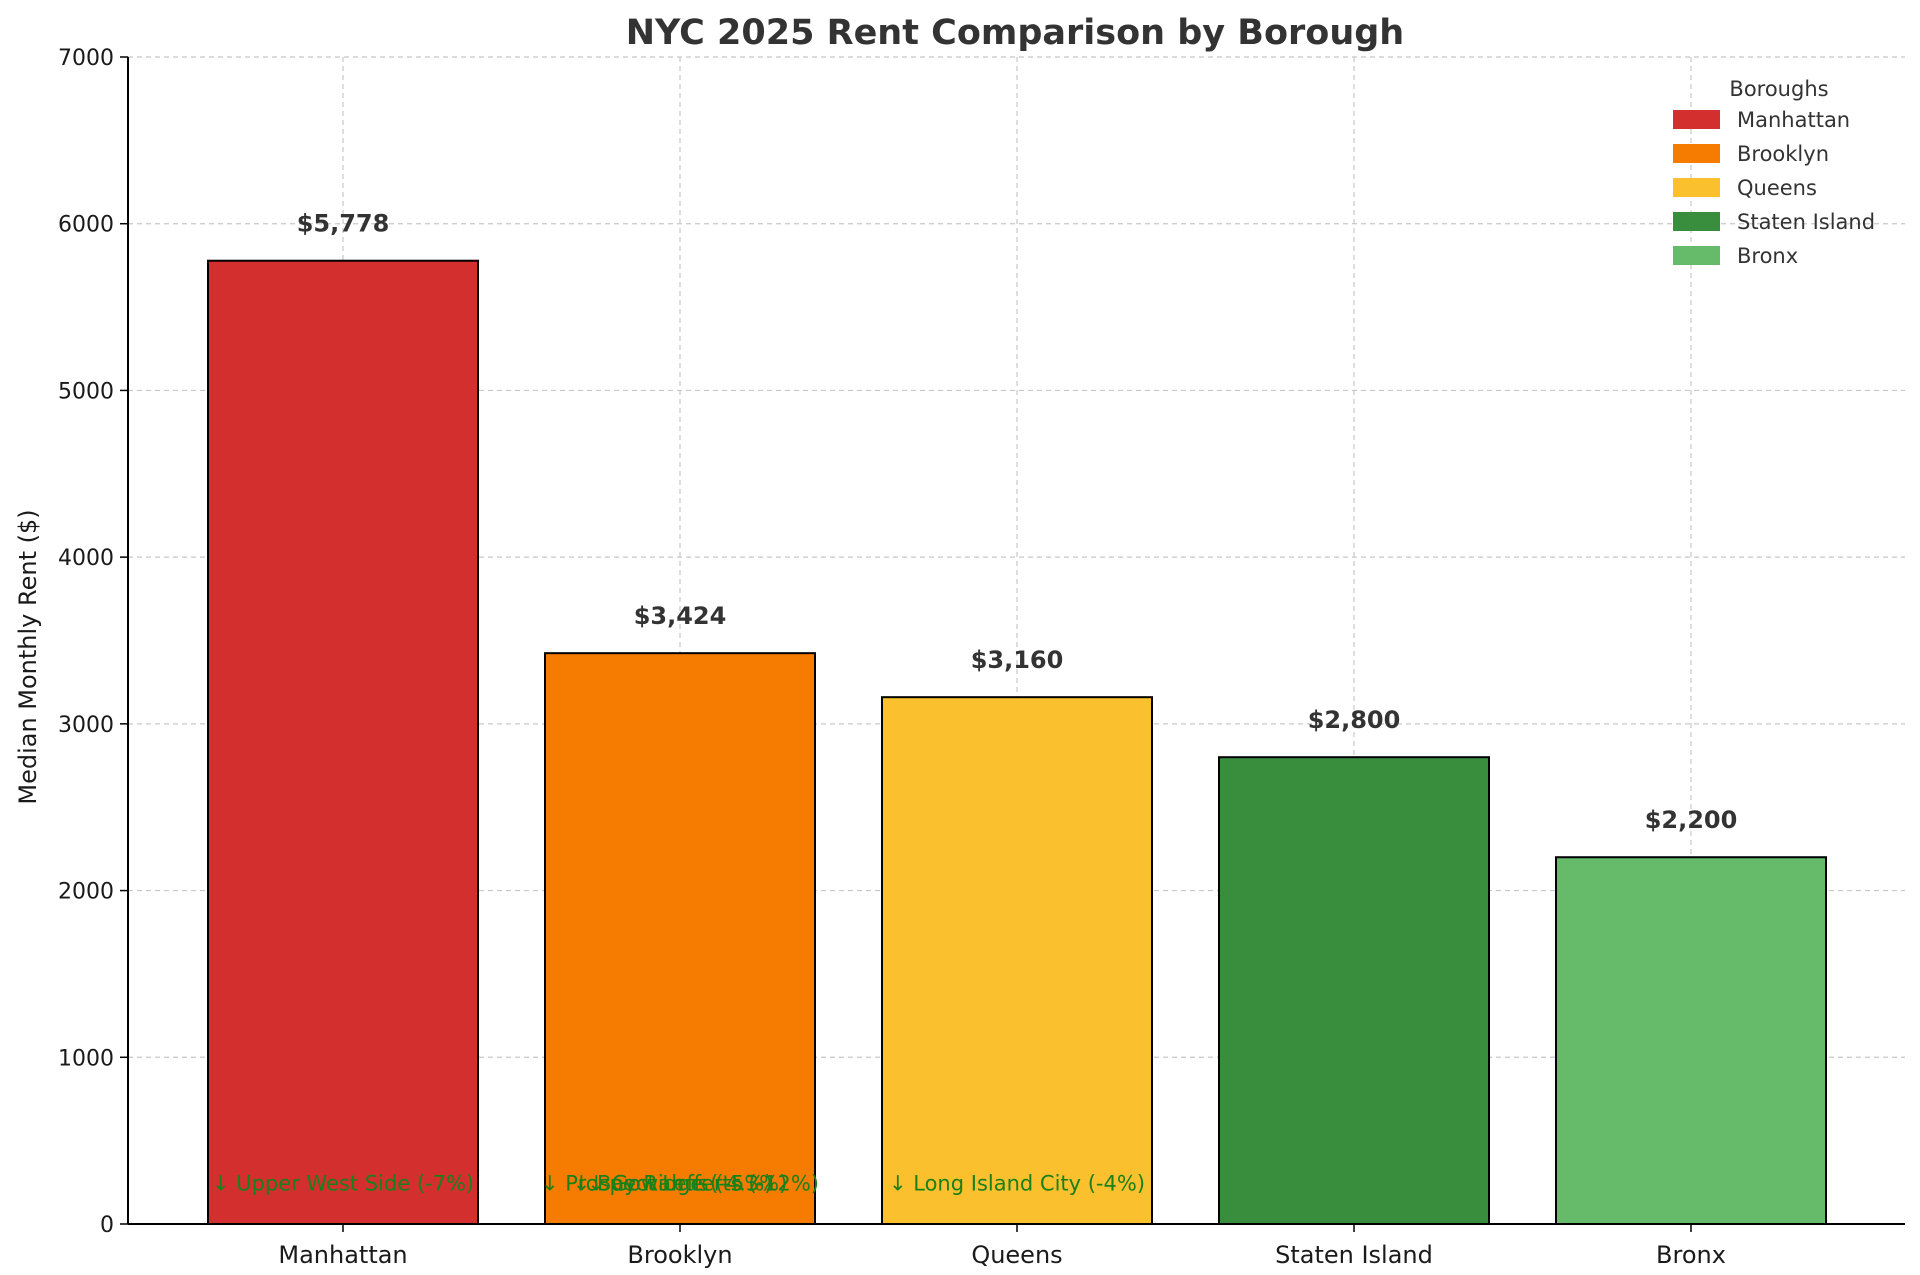  I want to click on annotation: ↓ Long Island City (-4%), so click(1017, 1183).